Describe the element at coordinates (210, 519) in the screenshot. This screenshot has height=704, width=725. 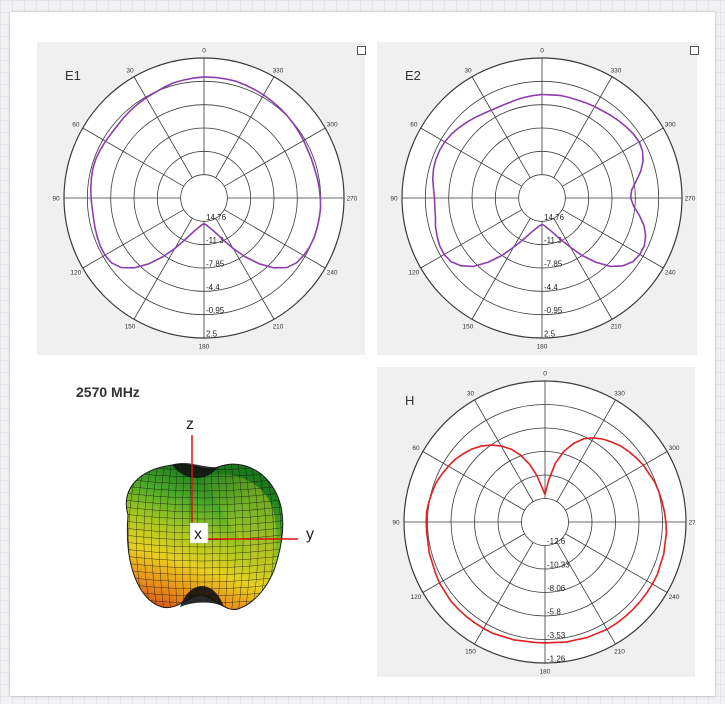
I see `radiation-pattern-3d-svg: z x y` at that location.